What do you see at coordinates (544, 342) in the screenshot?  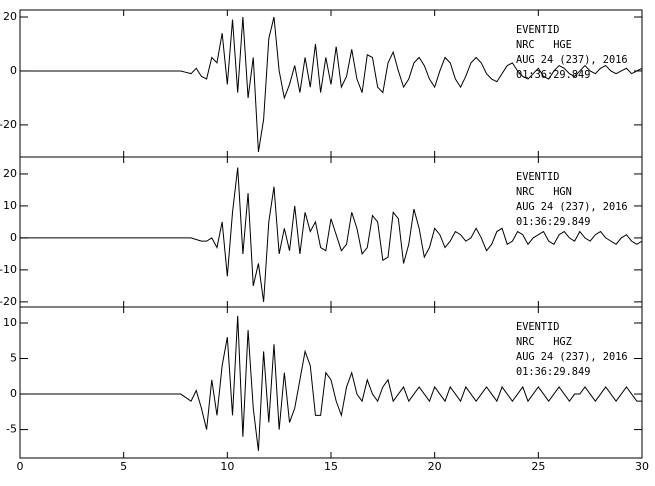 I see `annotation: NRC HGZ` at bounding box center [544, 342].